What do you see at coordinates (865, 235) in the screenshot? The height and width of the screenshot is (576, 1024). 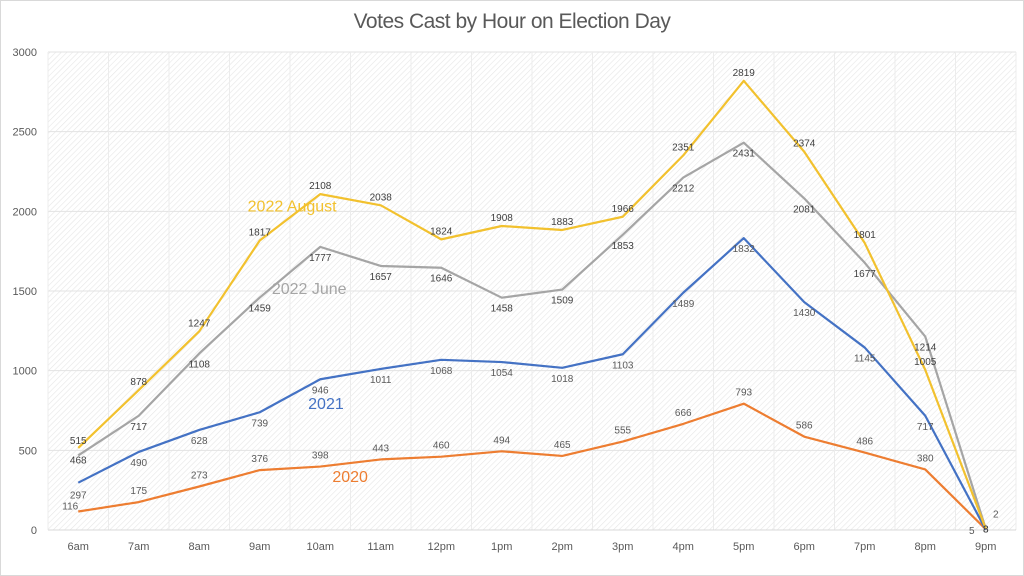 I see `data-label: 1801` at bounding box center [865, 235].